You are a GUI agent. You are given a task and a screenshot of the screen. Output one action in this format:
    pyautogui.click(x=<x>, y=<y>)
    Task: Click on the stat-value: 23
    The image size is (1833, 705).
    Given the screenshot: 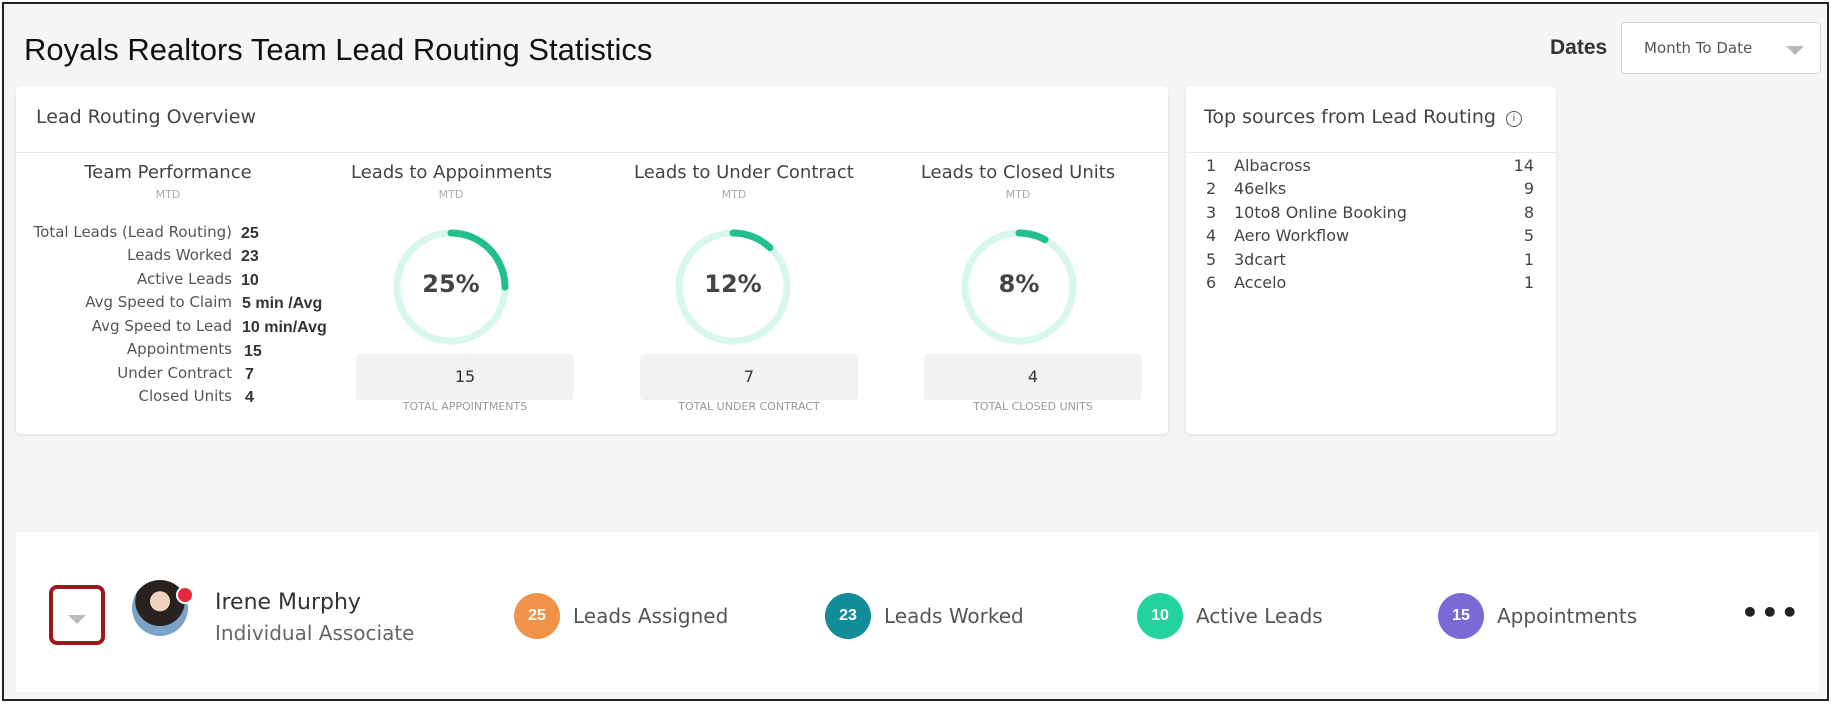 What is the action you would take?
    pyautogui.click(x=250, y=256)
    